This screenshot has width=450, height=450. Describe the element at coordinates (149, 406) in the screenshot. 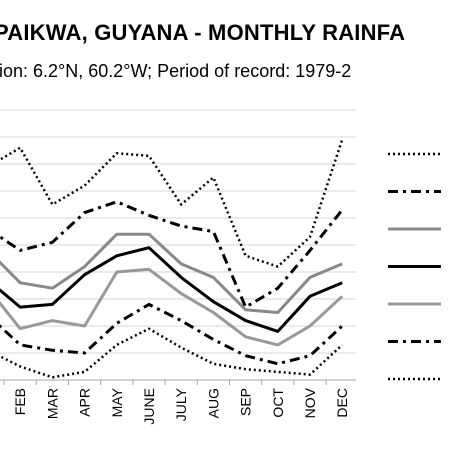

I see `x-tick-label: JUNE` at that location.